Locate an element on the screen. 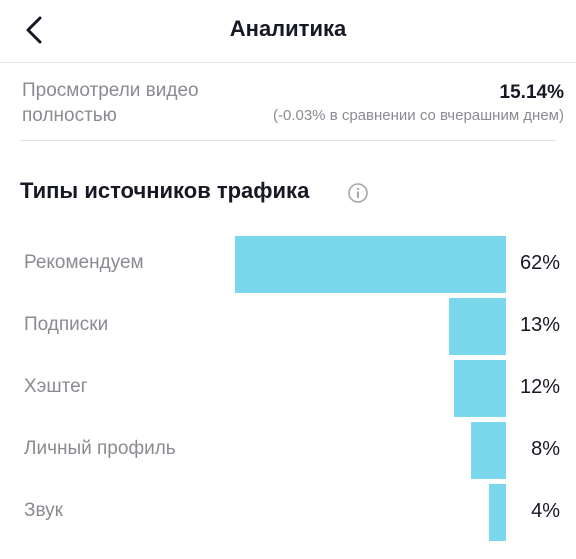 Image resolution: width=576 pixels, height=559 pixels. back-button is located at coordinates (34, 30).